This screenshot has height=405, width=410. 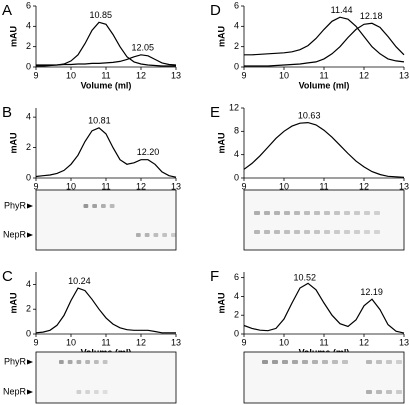 I want to click on peak-label: 12.05, so click(x=142, y=47).